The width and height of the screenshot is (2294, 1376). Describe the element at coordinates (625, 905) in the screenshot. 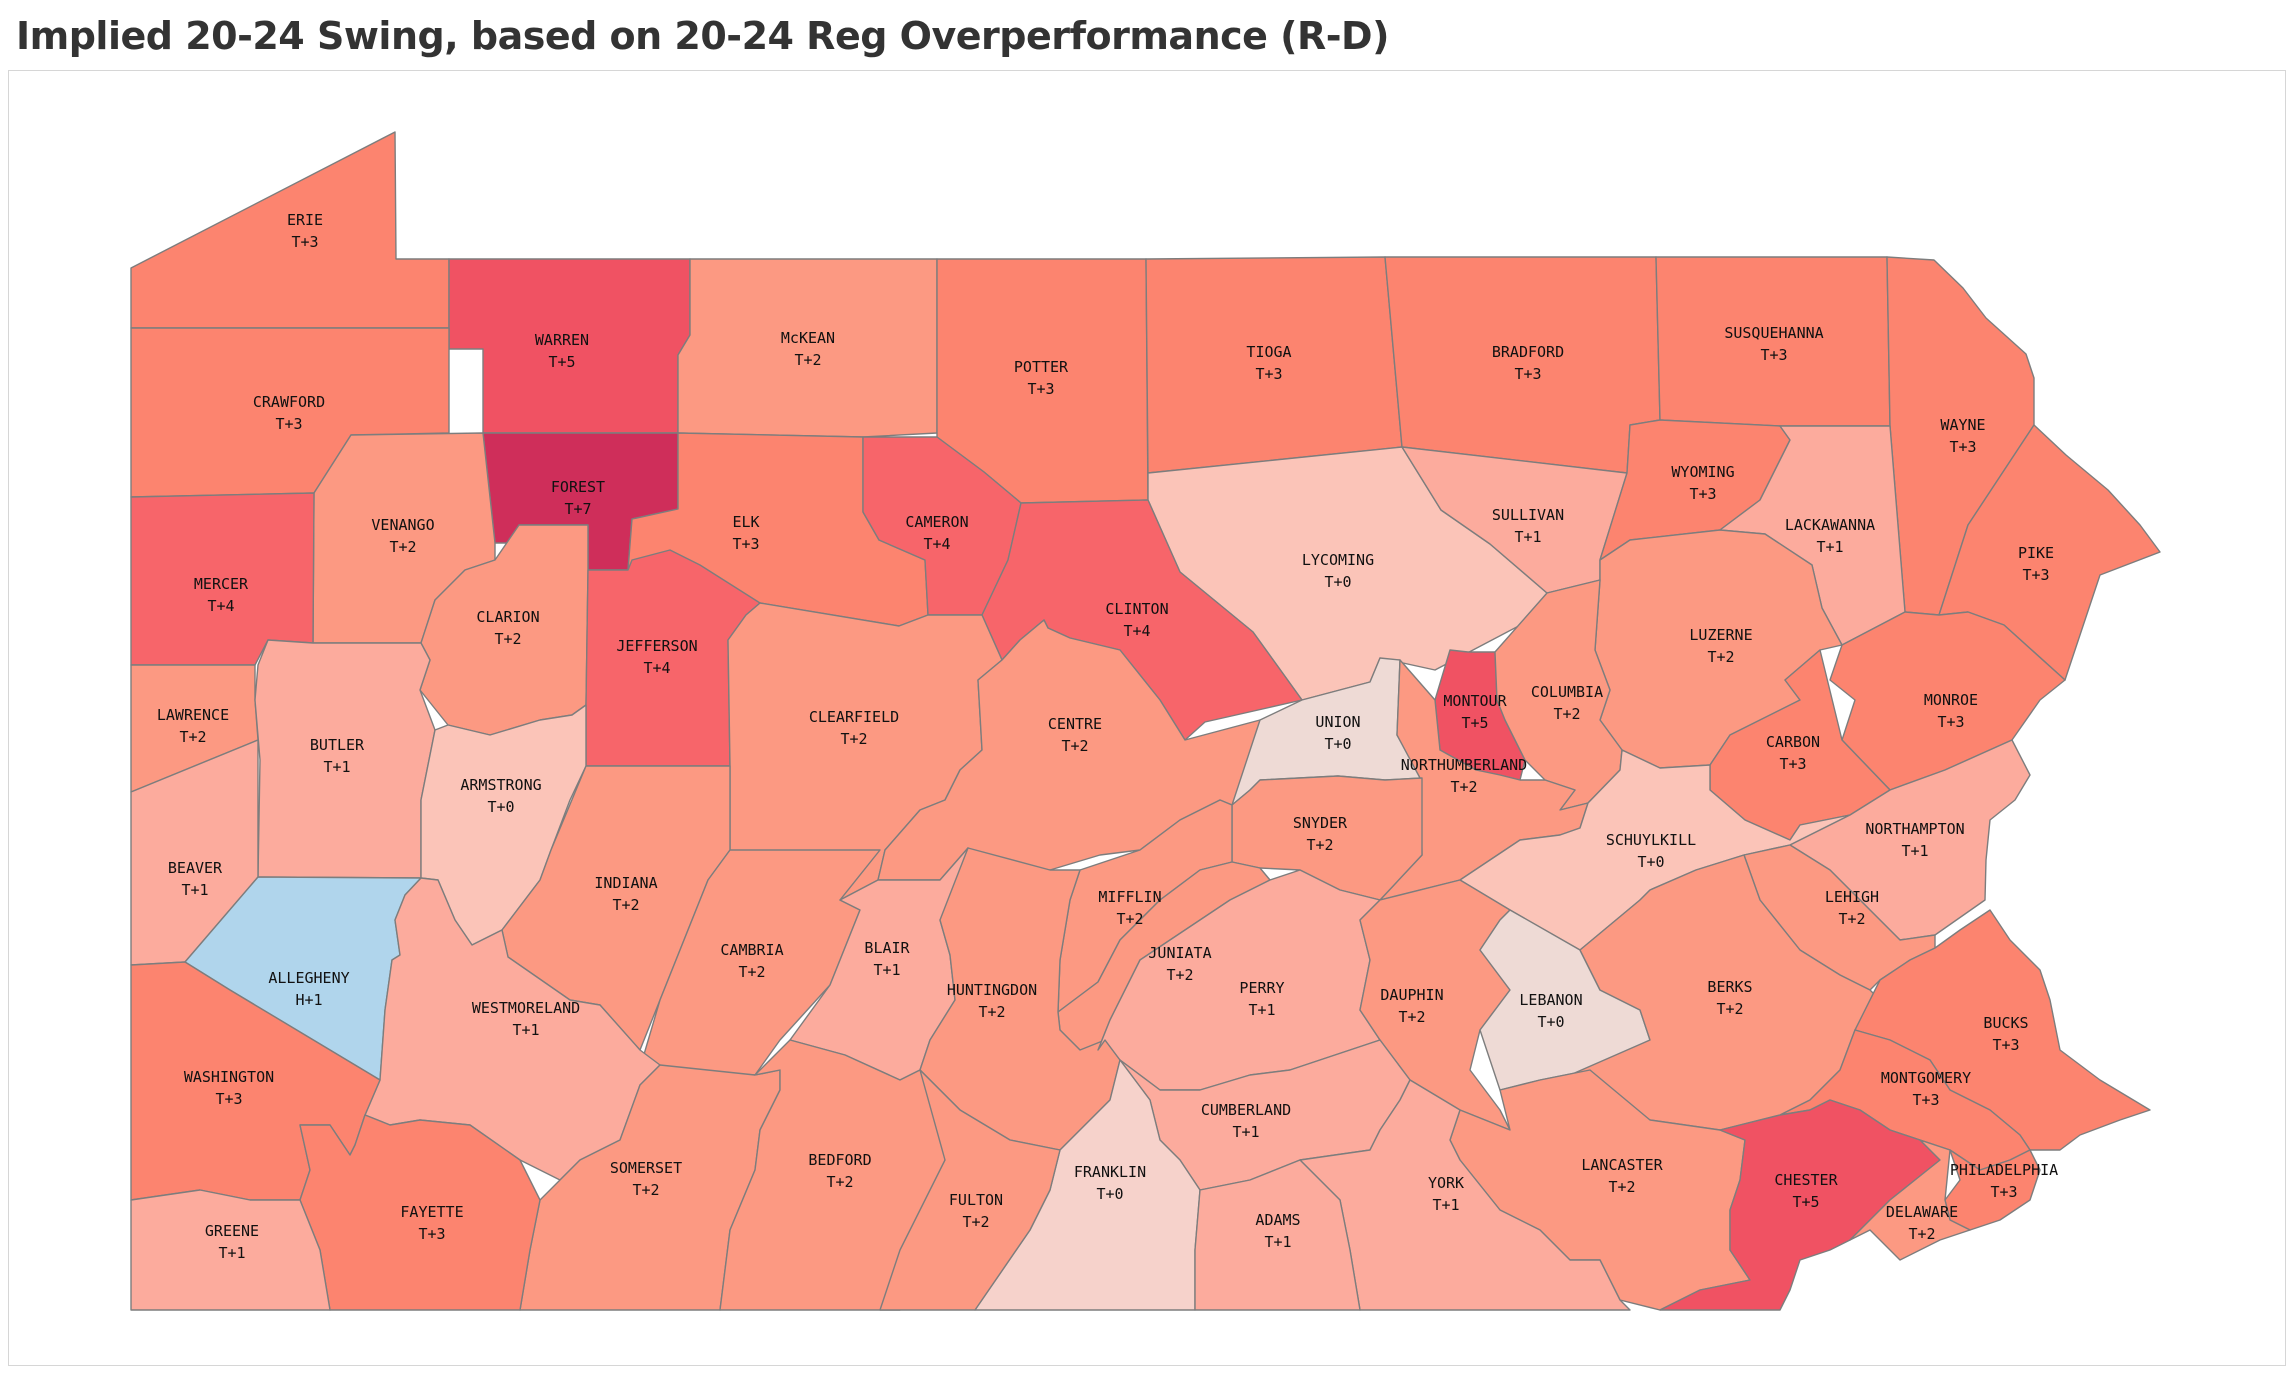

I see `county-indiana-value-label: T+2` at that location.